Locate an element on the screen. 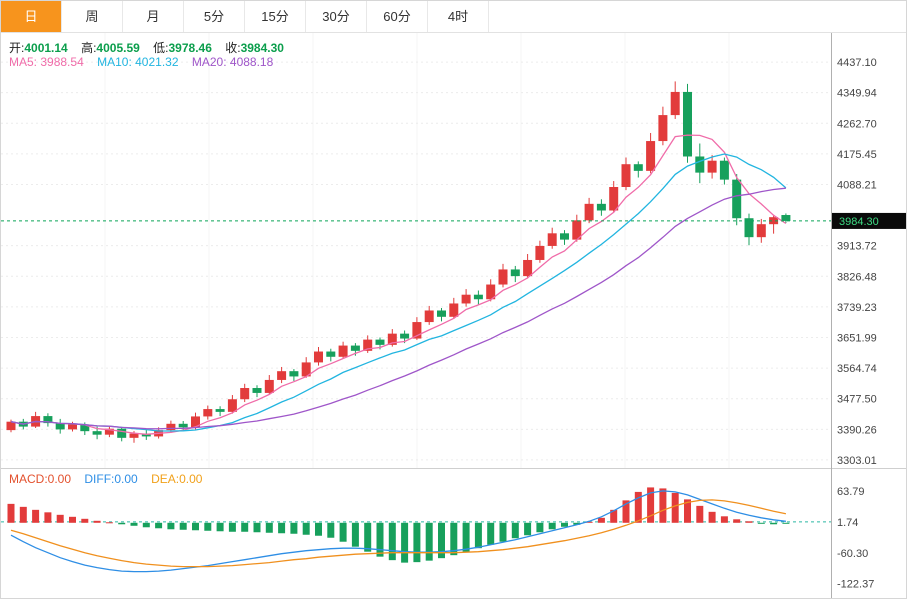 The height and width of the screenshot is (599, 907). ma5-label: MA5: is located at coordinates (23, 62).